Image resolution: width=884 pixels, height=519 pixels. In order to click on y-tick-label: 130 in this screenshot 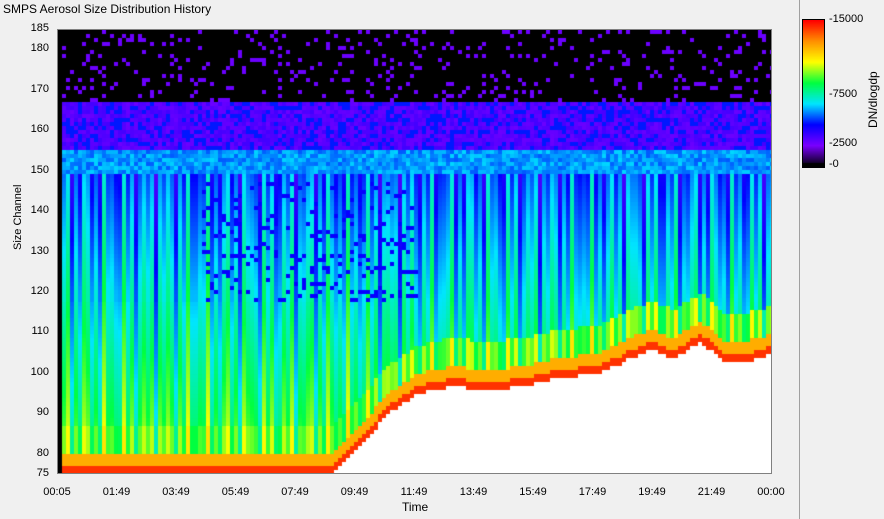, I will do `click(39, 250)`.